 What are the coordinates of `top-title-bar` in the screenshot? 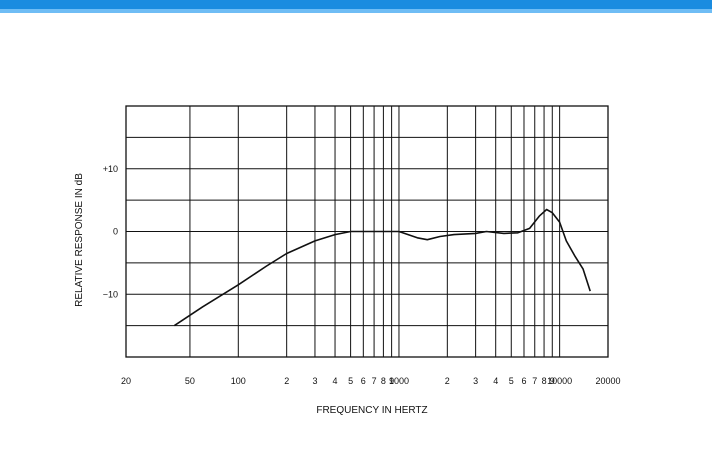 It's located at (356, 6).